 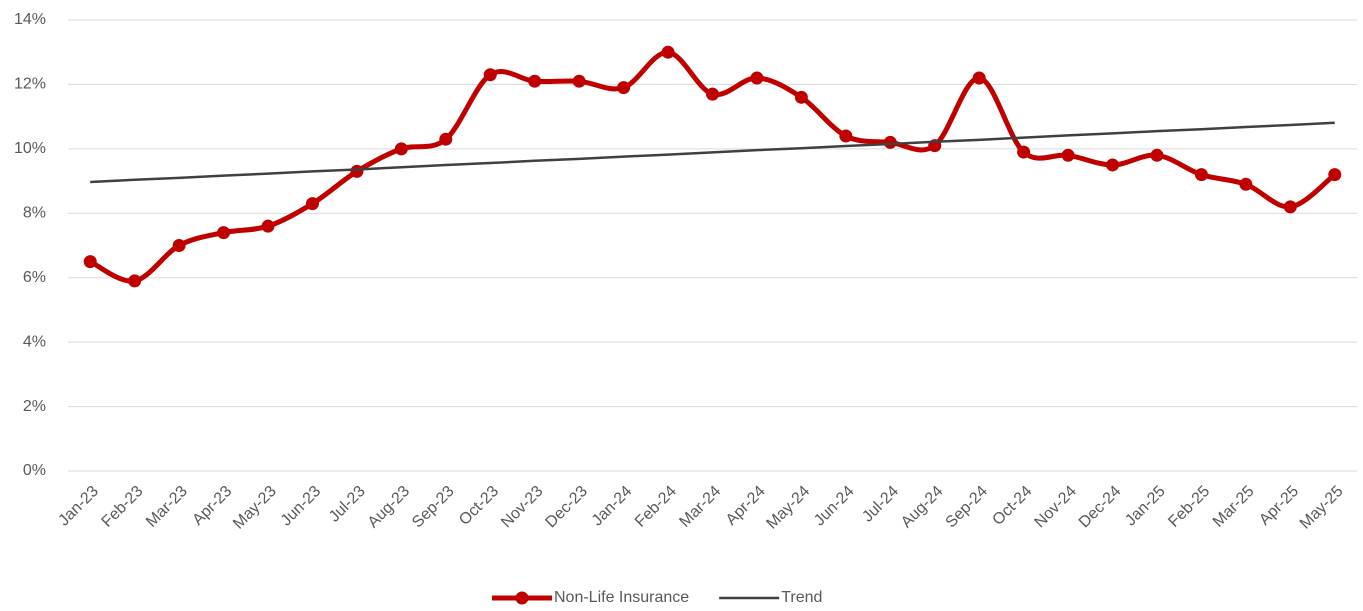 What do you see at coordinates (834, 506) in the screenshot?
I see `x-tick-label: Jun-24` at bounding box center [834, 506].